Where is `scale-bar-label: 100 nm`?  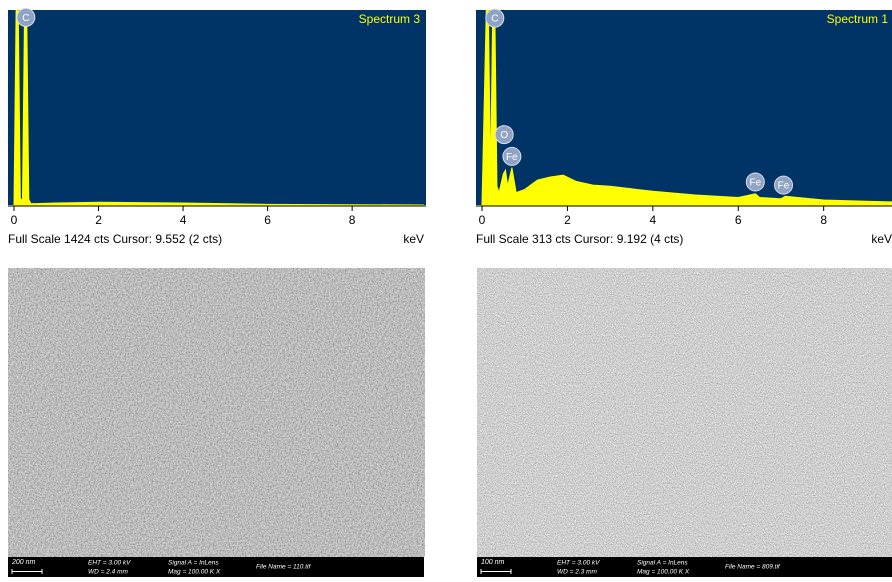 scale-bar-label: 100 nm is located at coordinates (493, 562).